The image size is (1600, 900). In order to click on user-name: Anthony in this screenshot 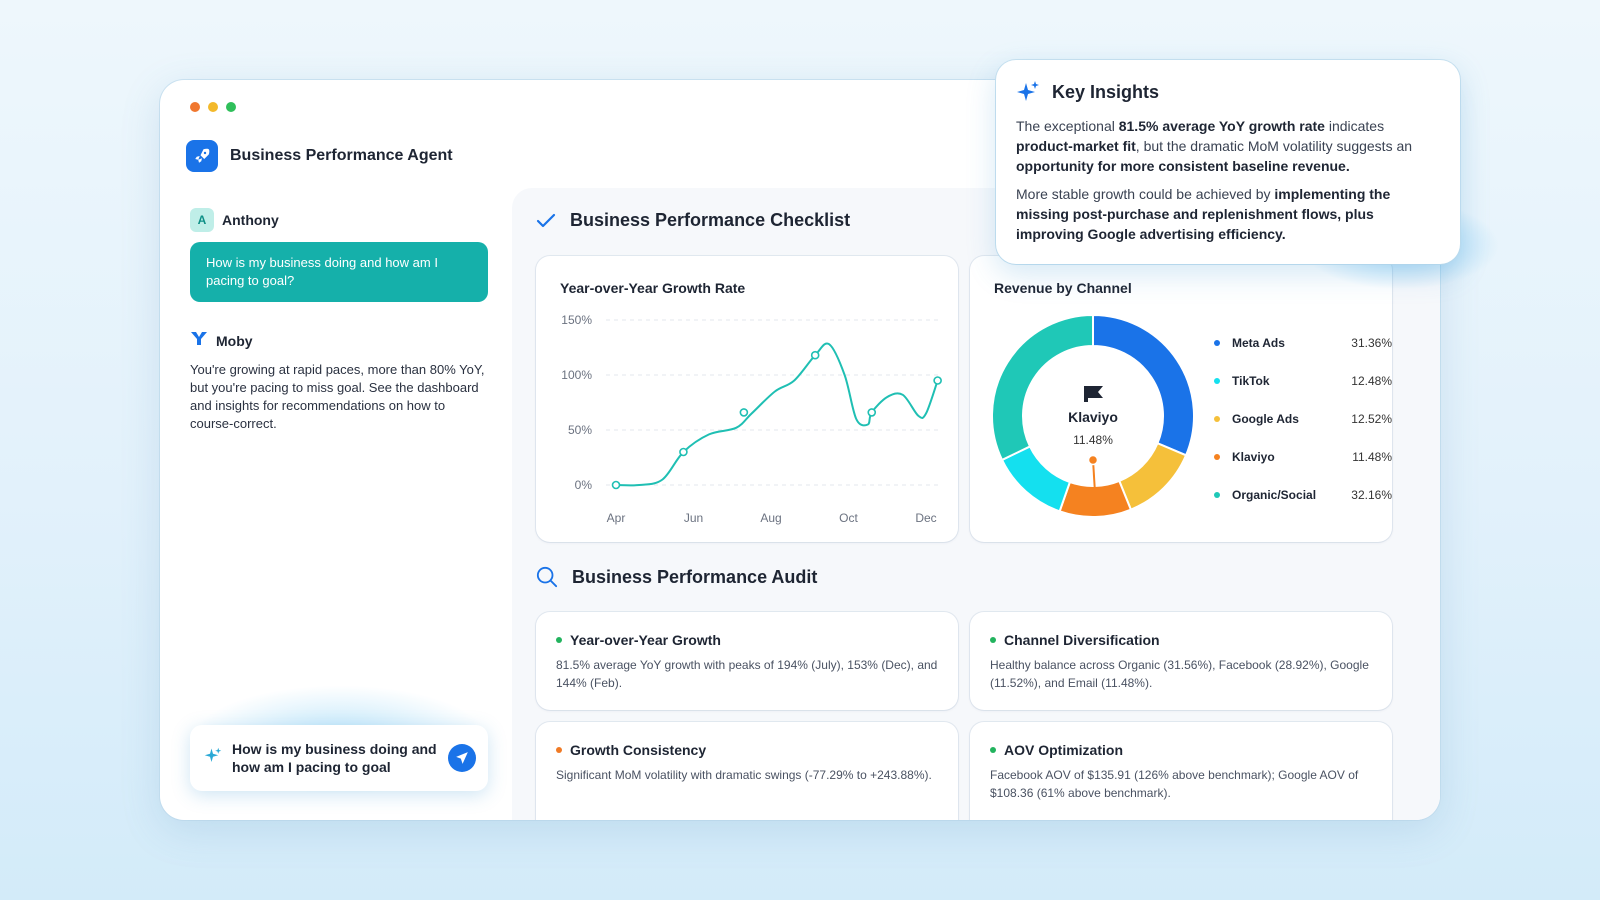, I will do `click(250, 220)`.